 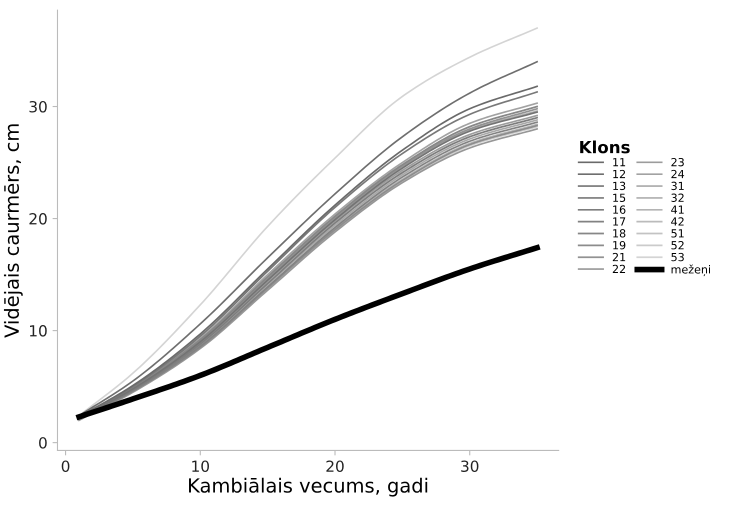 I want to click on legend-label: 15, so click(x=619, y=198).